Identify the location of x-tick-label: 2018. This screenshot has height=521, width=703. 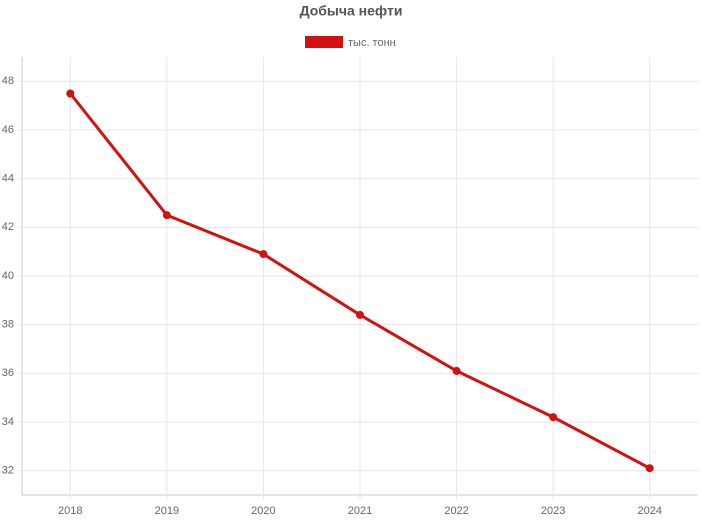
(70, 511).